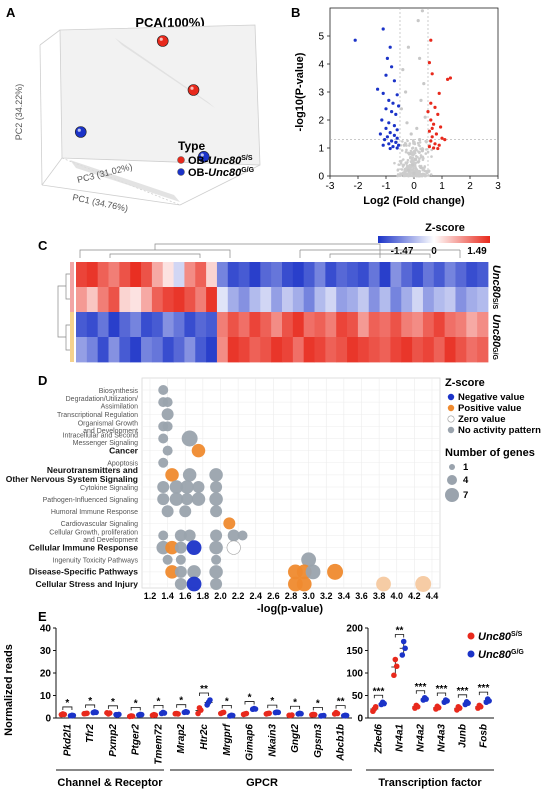  What do you see at coordinates (103, 275) in the screenshot?
I see `heatmap-cell-r0-c2` at bounding box center [103, 275].